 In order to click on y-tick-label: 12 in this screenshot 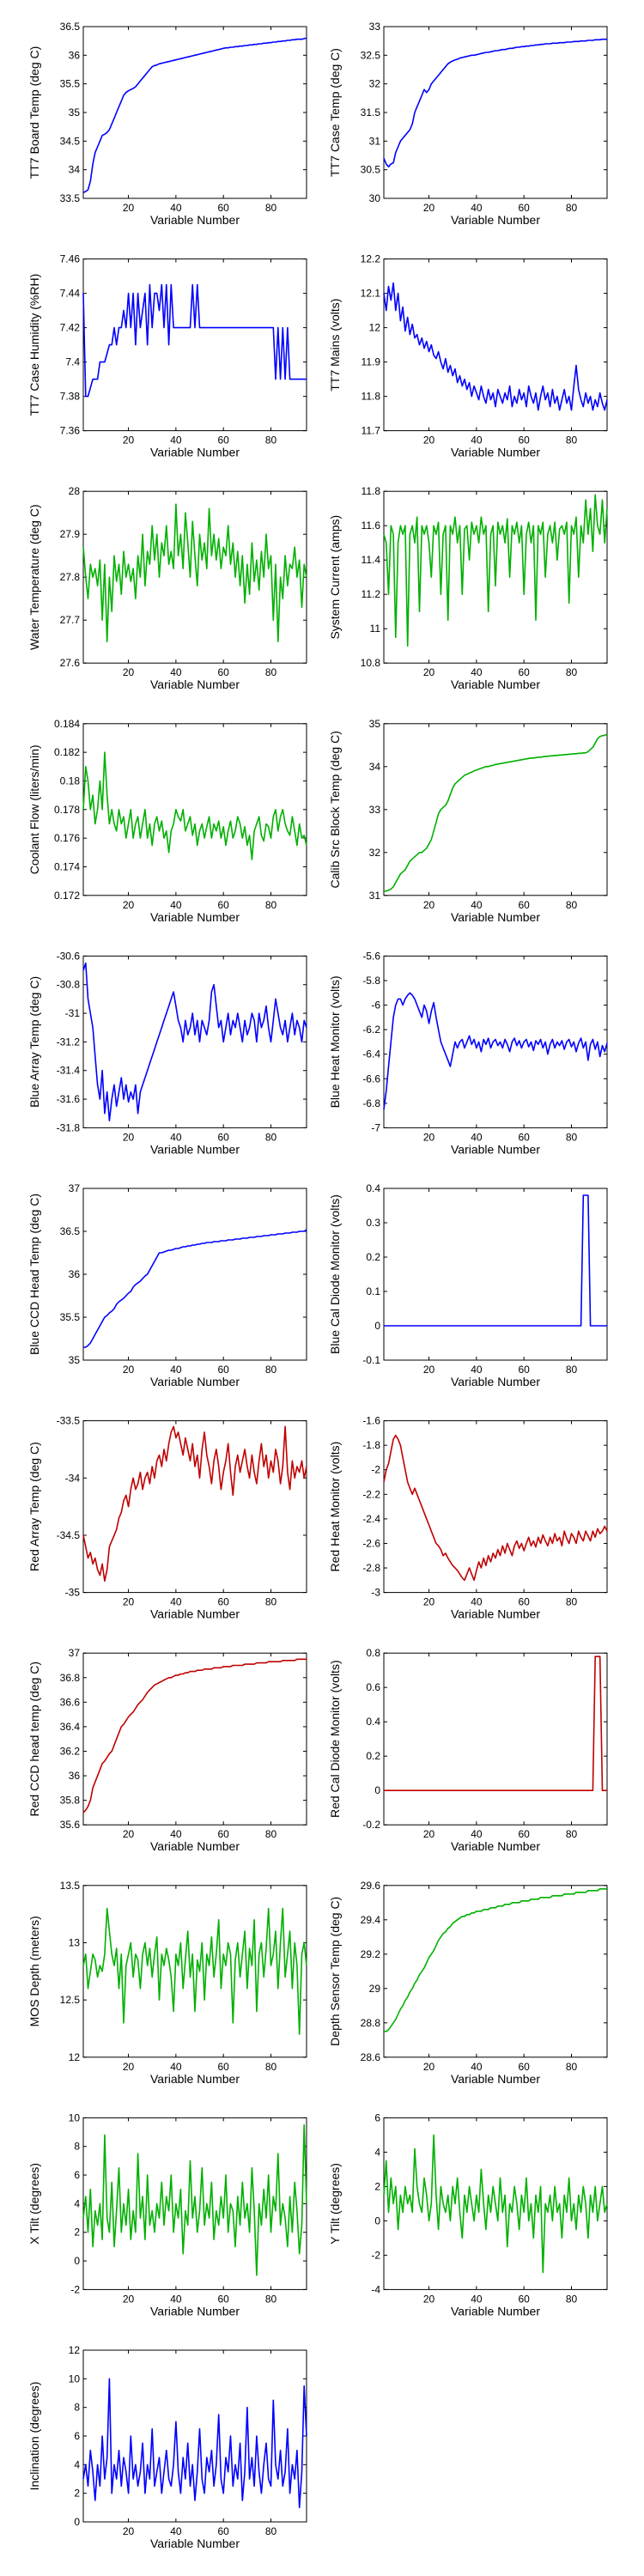, I will do `click(75, 2350)`.